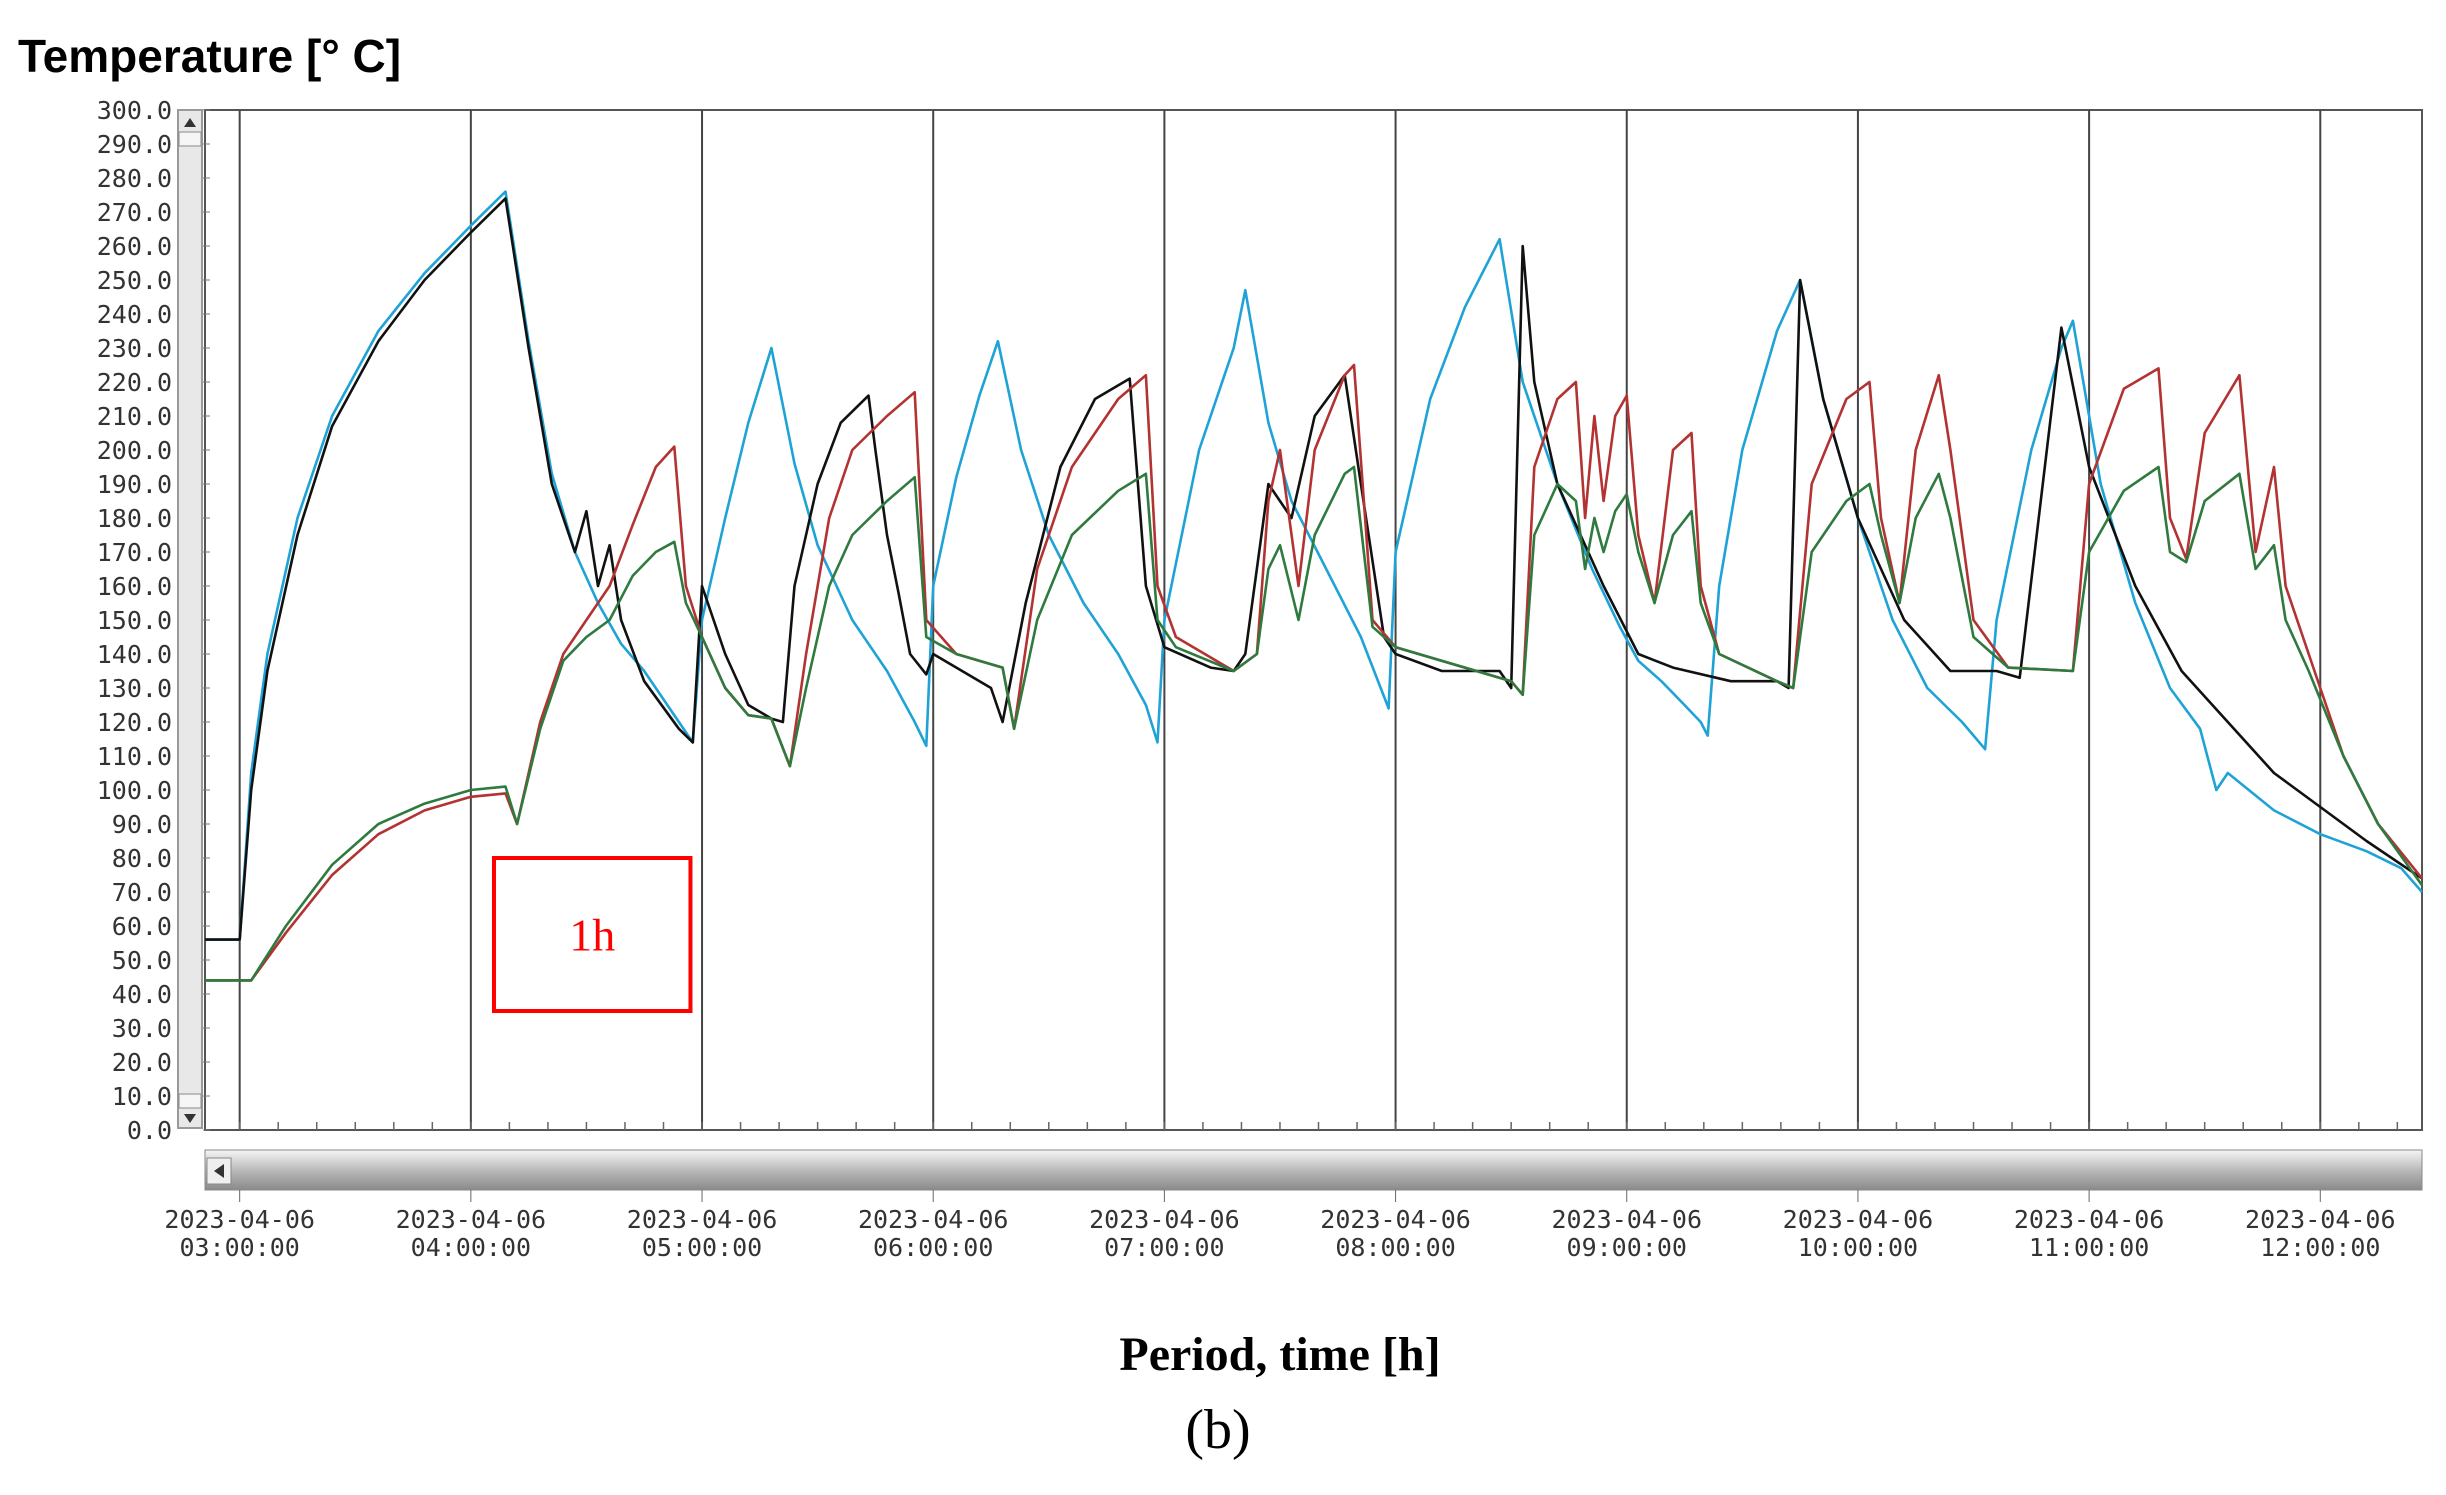 The height and width of the screenshot is (1495, 2446). I want to click on y-tick-label: 60.0, so click(142, 926).